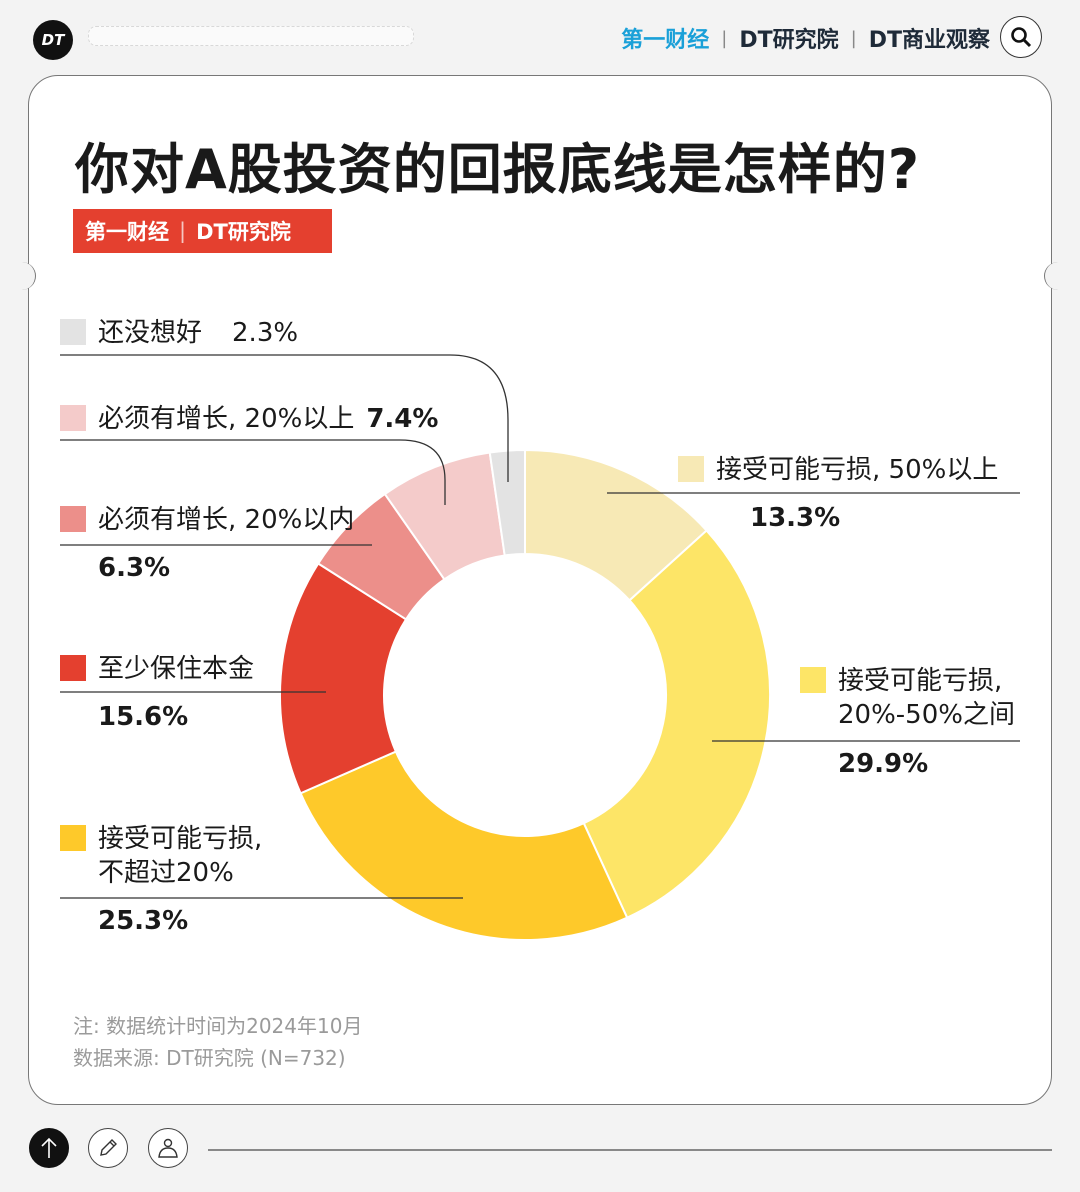 This screenshot has width=1080, height=1192. What do you see at coordinates (243, 232) in the screenshot?
I see `tag-brand-dt: DT研究院` at bounding box center [243, 232].